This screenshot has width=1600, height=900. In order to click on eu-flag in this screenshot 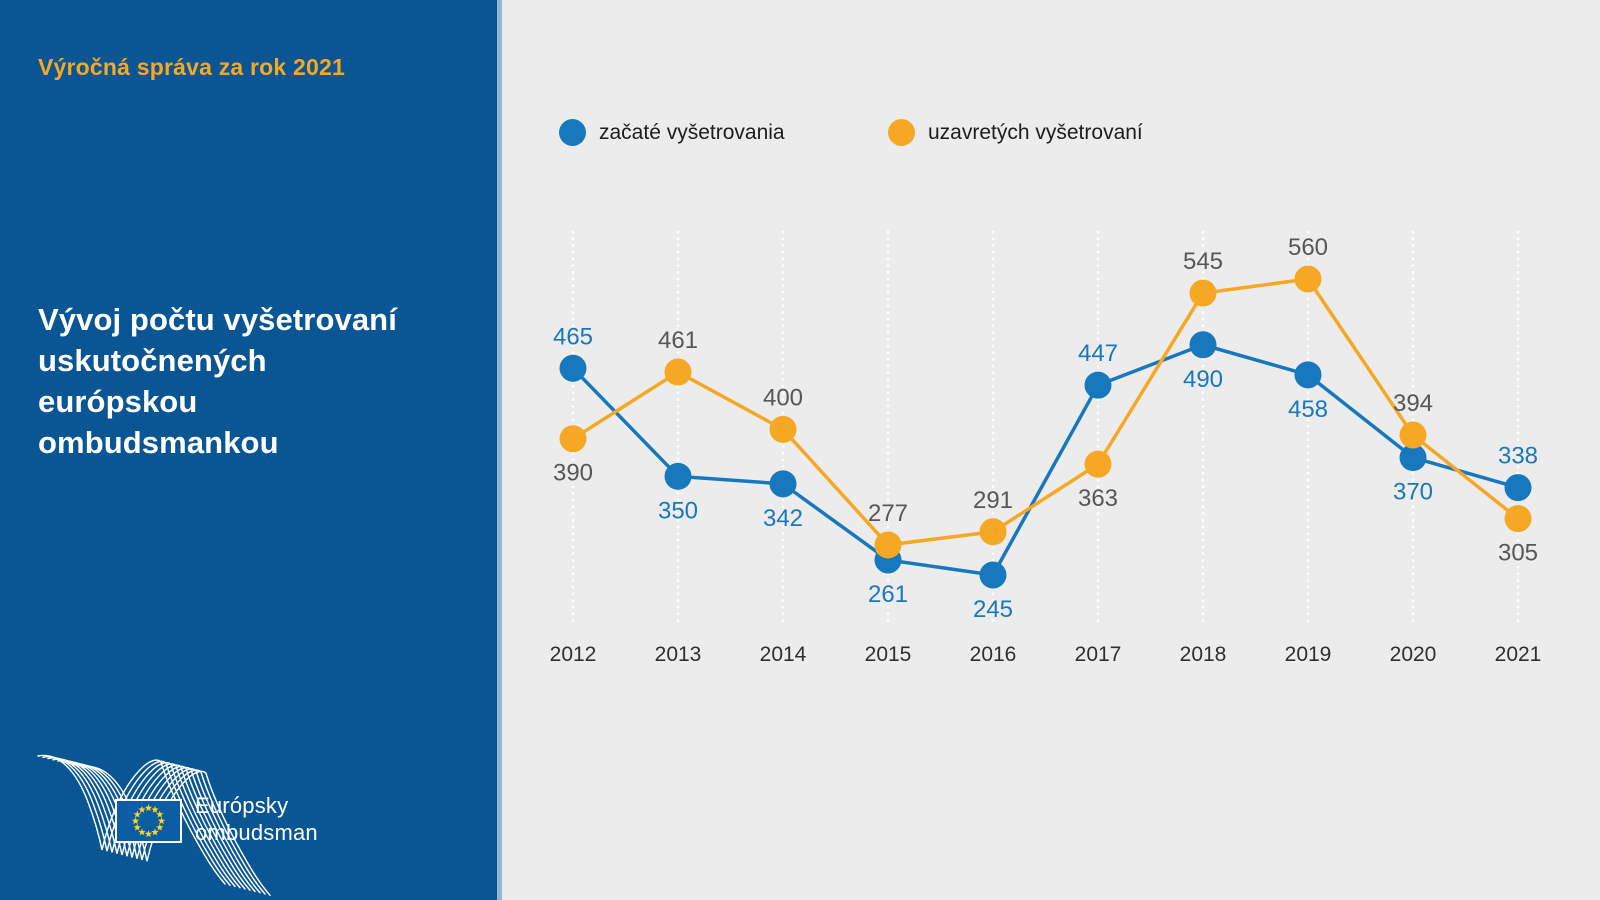, I will do `click(148, 821)`.